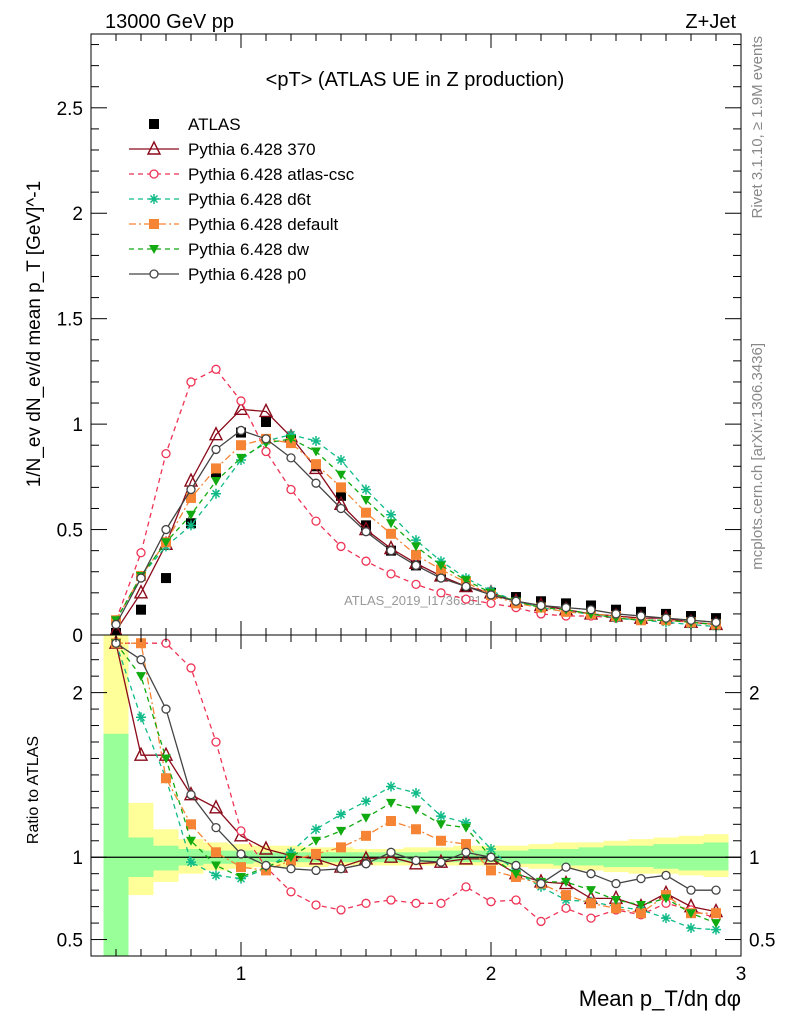 Image resolution: width=786 pixels, height=1024 pixels. I want to click on legend-item-pythia-6-428-default: Pythia 6.428 default, so click(234, 224).